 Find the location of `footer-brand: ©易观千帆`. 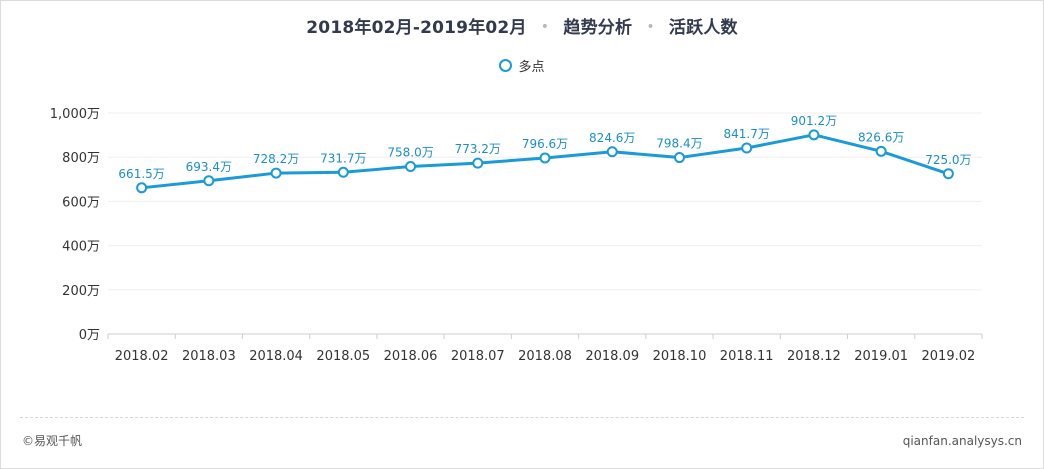

footer-brand: ©易观千帆 is located at coordinates (52, 441).